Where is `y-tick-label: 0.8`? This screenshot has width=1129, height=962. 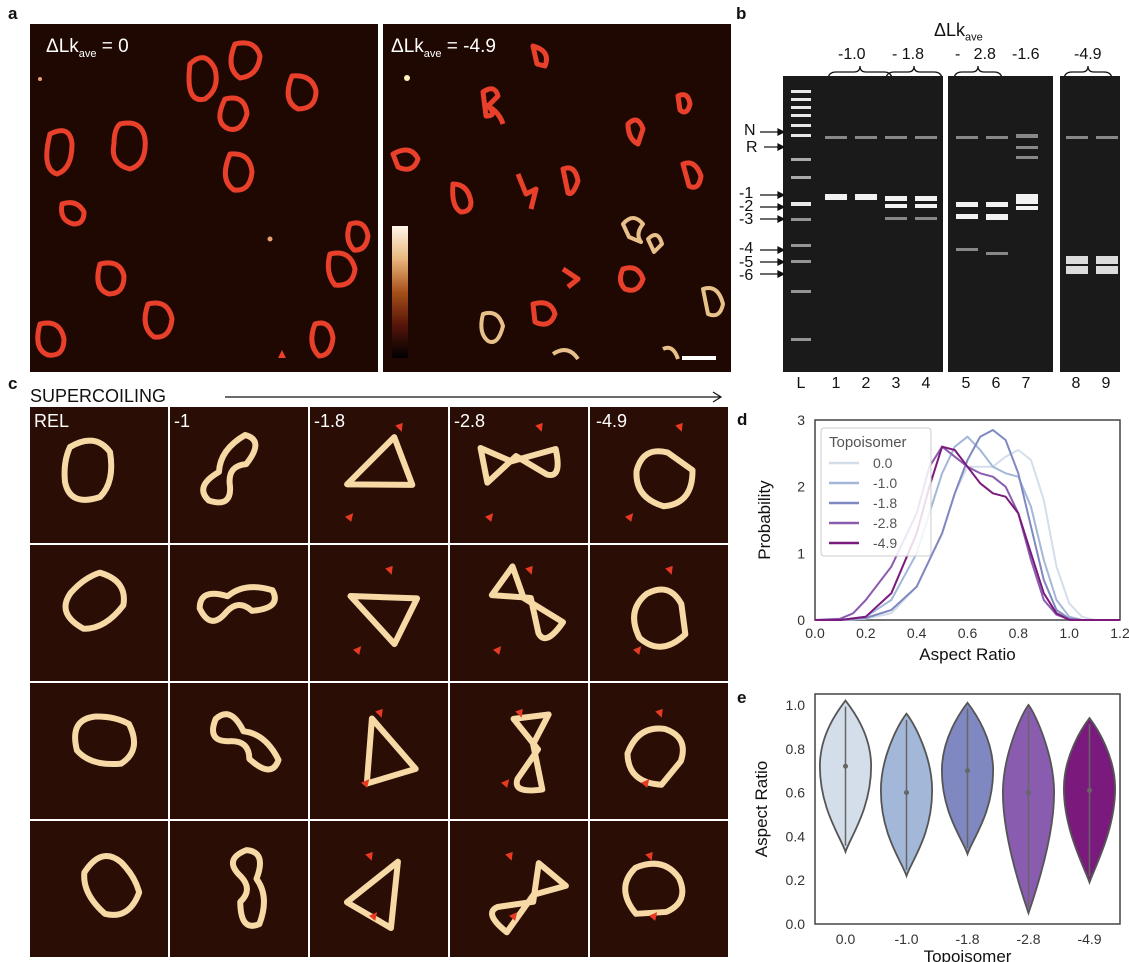 y-tick-label: 0.8 is located at coordinates (796, 749).